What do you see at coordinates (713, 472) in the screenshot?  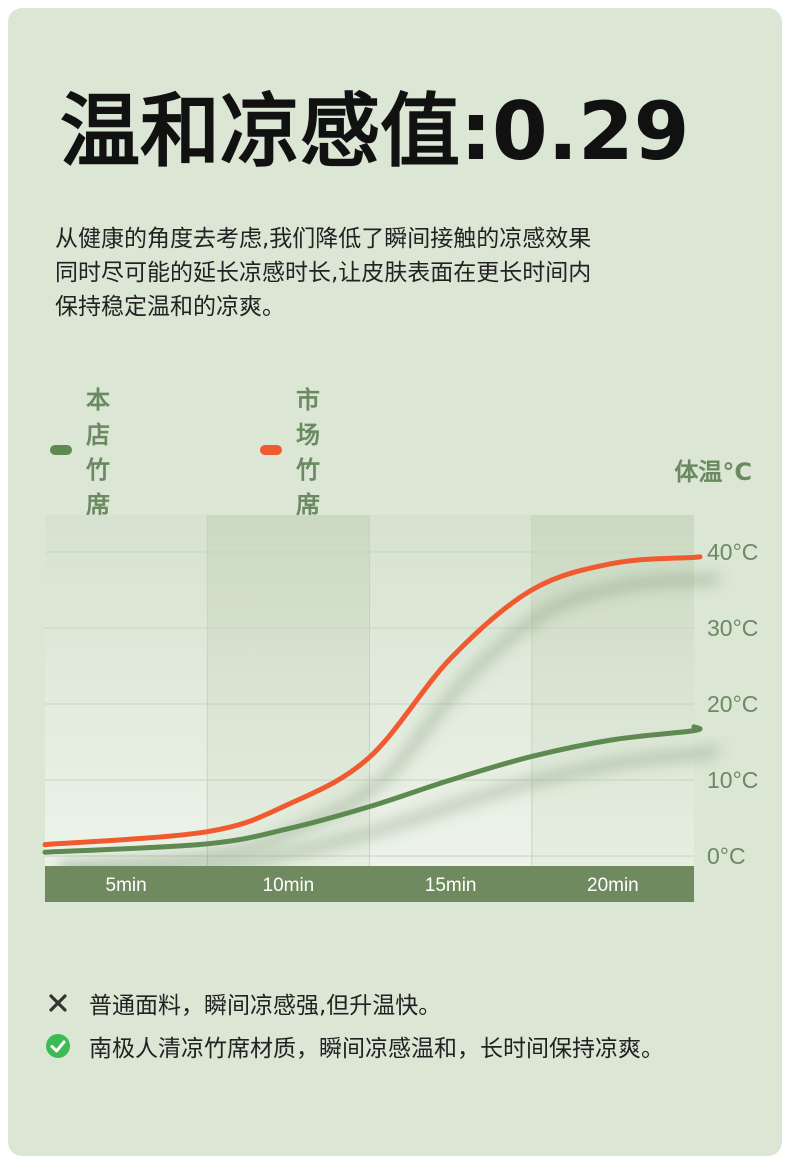 I see `y-axis-unit: 体温°C` at bounding box center [713, 472].